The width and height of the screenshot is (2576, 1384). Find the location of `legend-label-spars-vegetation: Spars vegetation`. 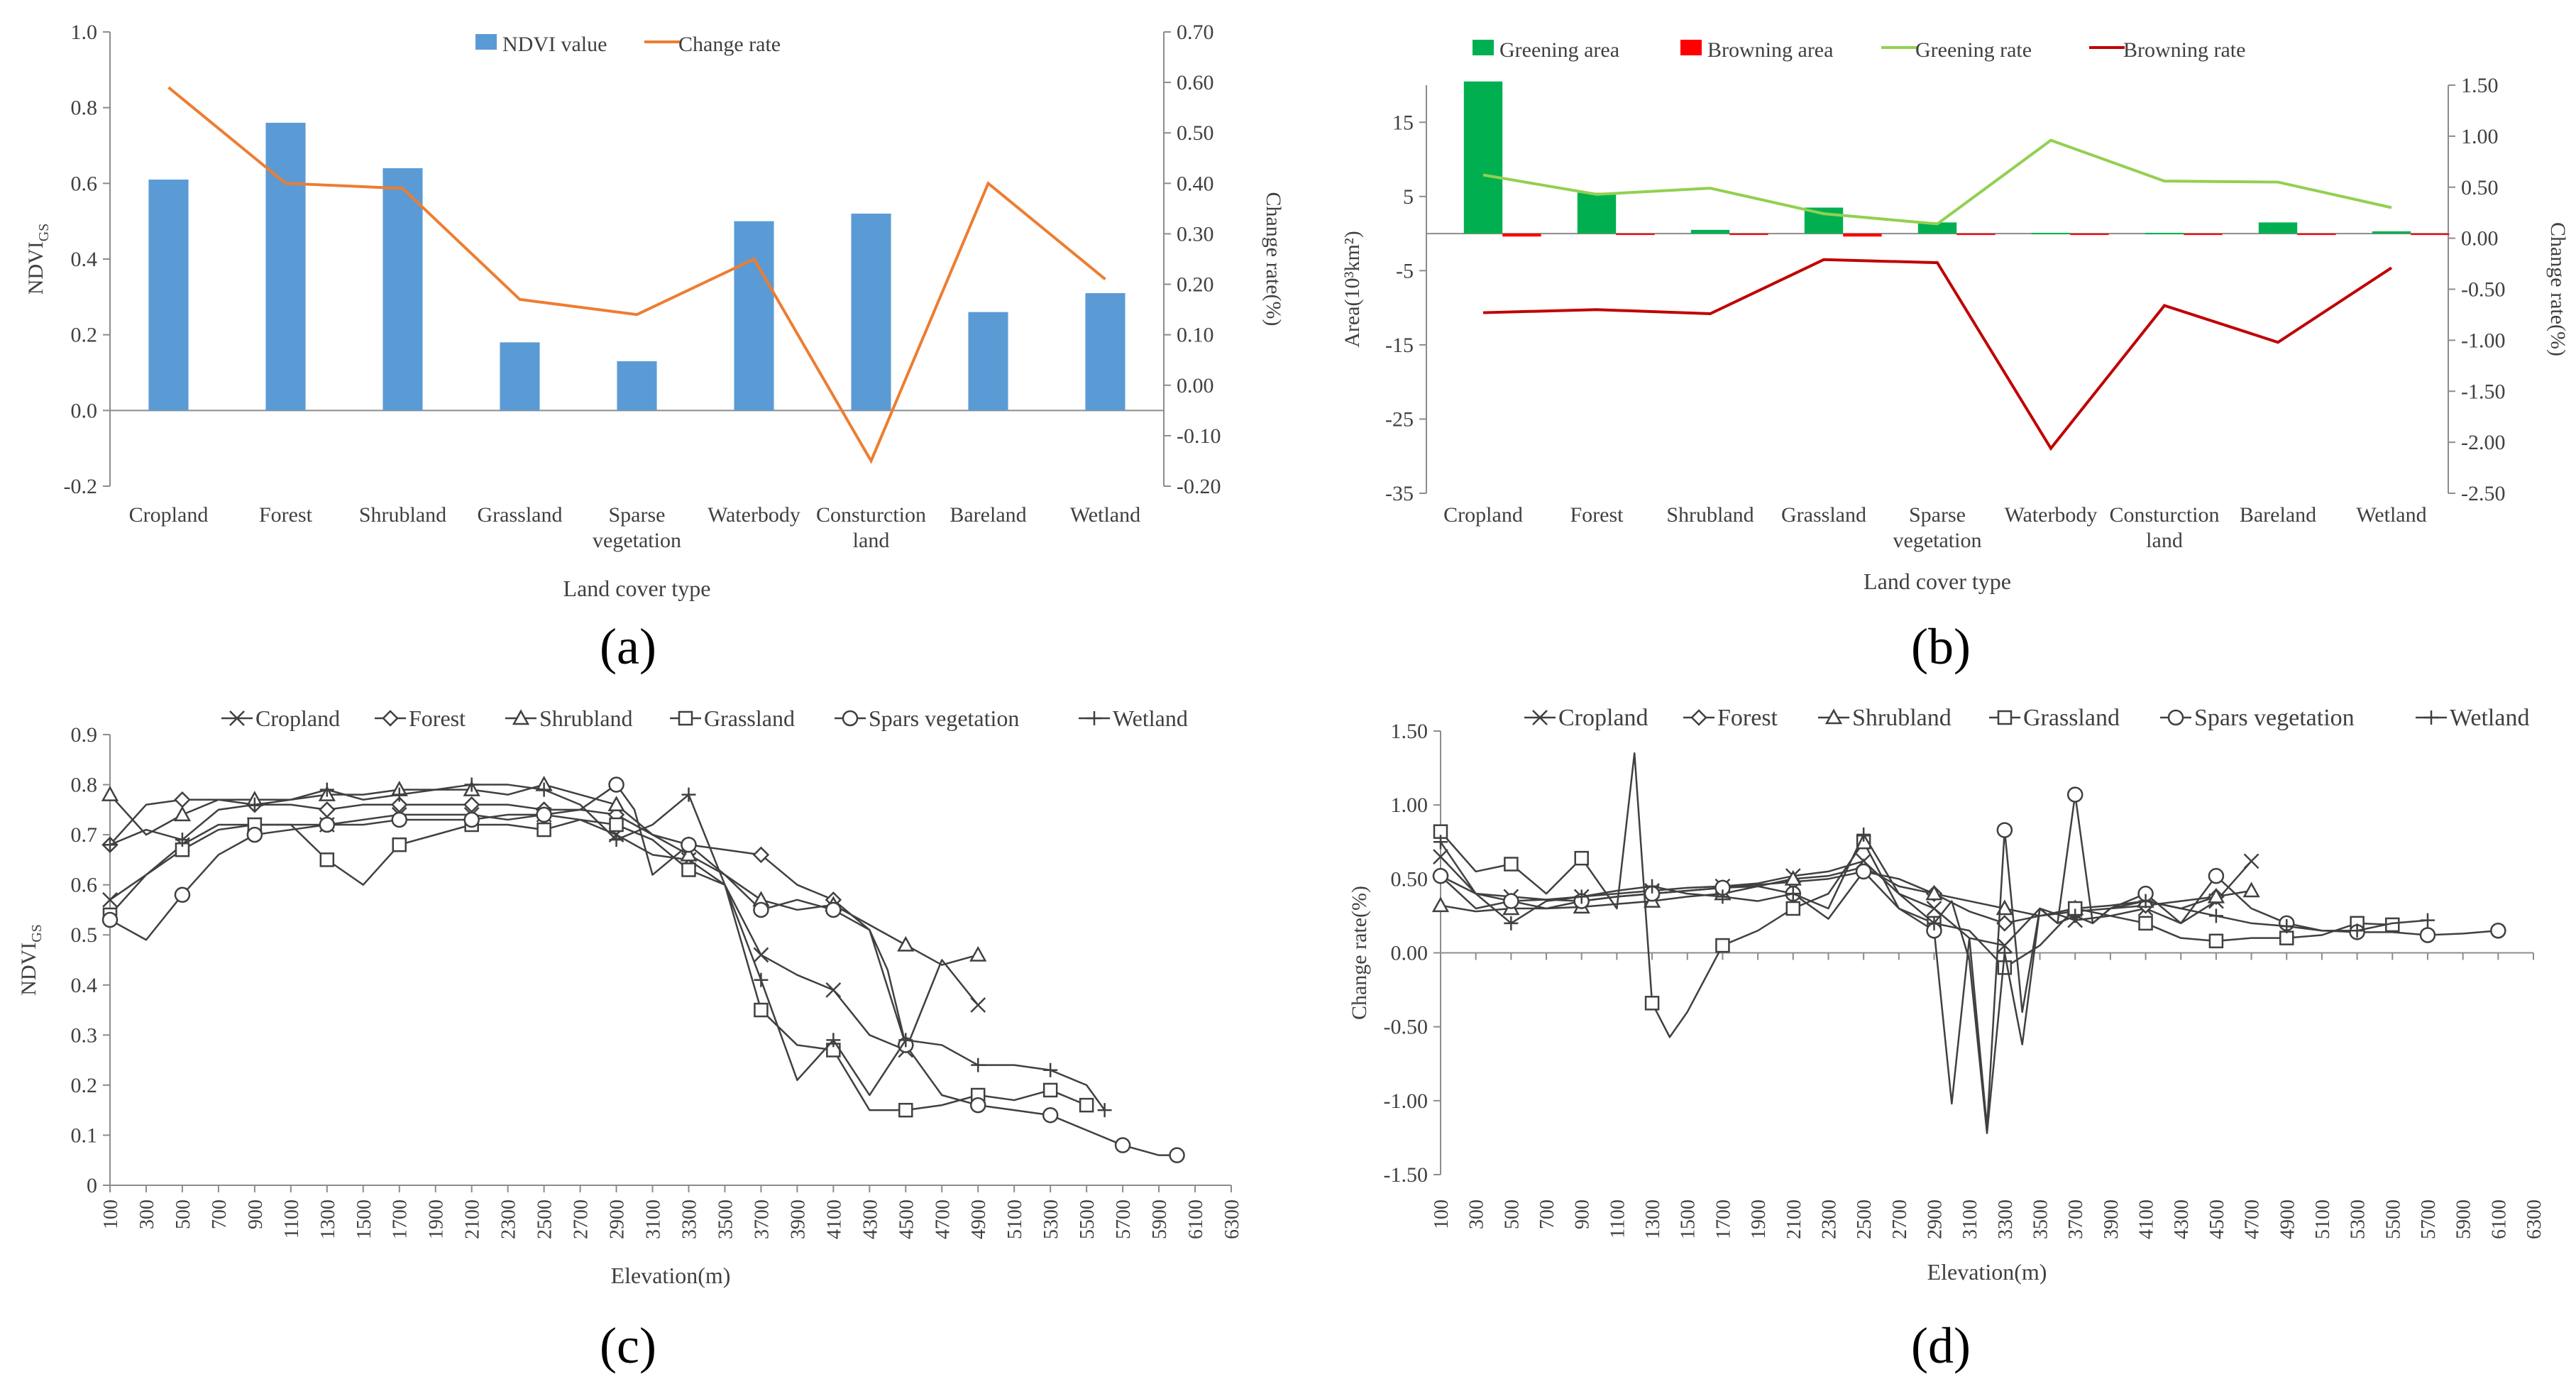

legend-label-spars-vegetation: Spars vegetation is located at coordinates (2274, 718).